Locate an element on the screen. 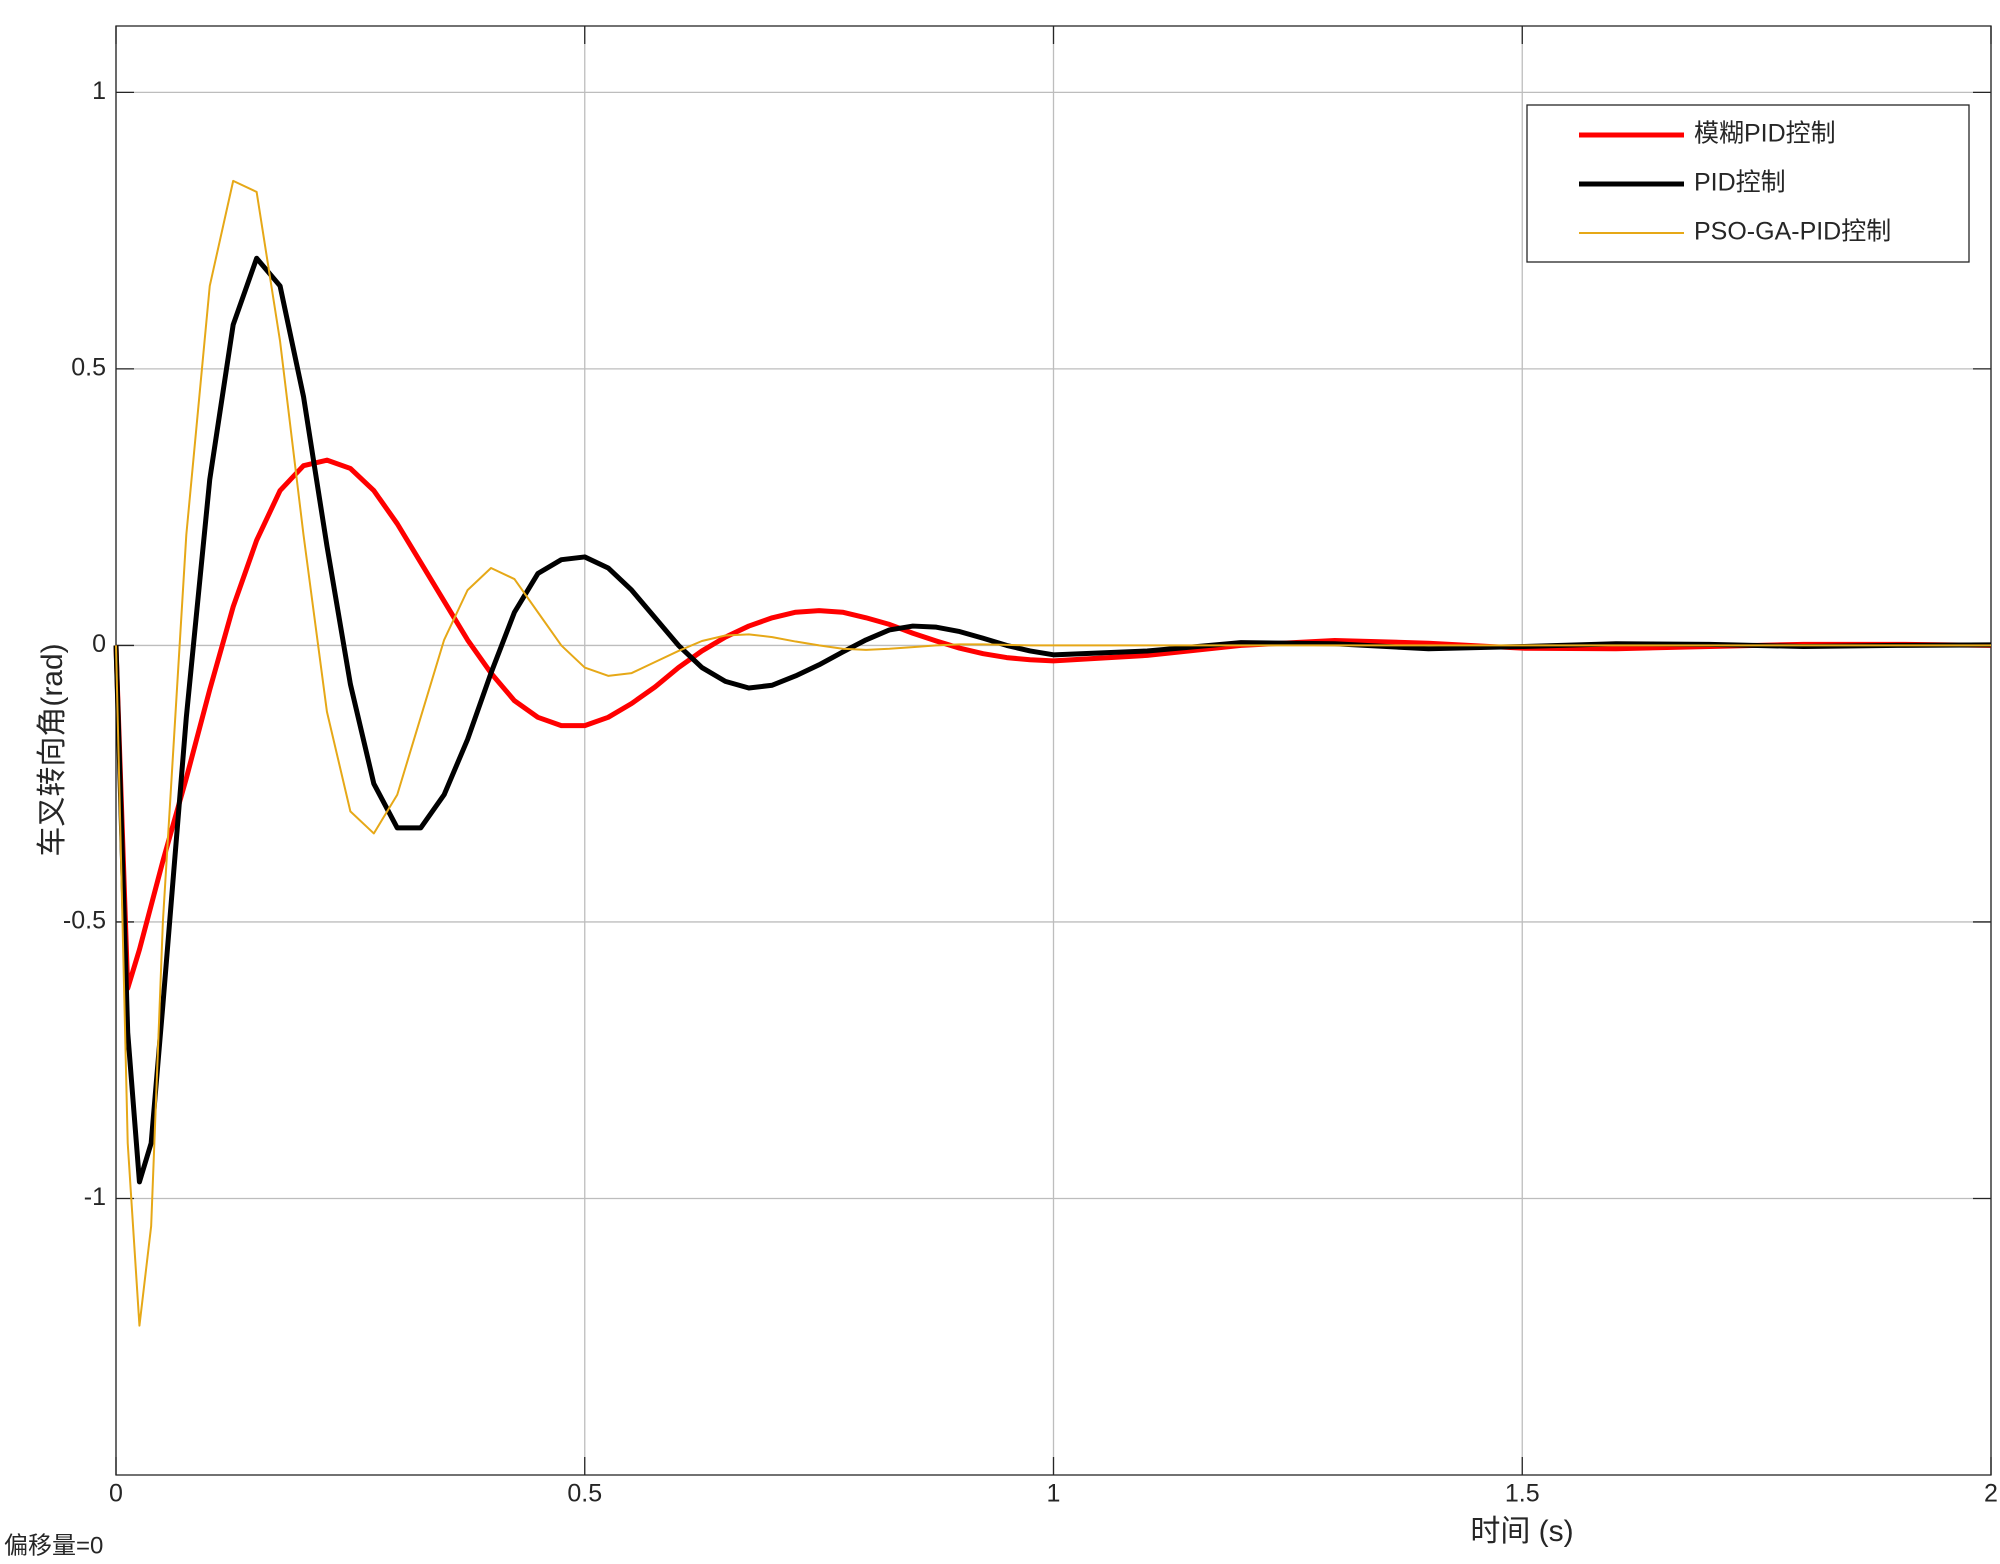 The height and width of the screenshot is (1564, 2000). y-tick-label: -1 is located at coordinates (95, 1197).